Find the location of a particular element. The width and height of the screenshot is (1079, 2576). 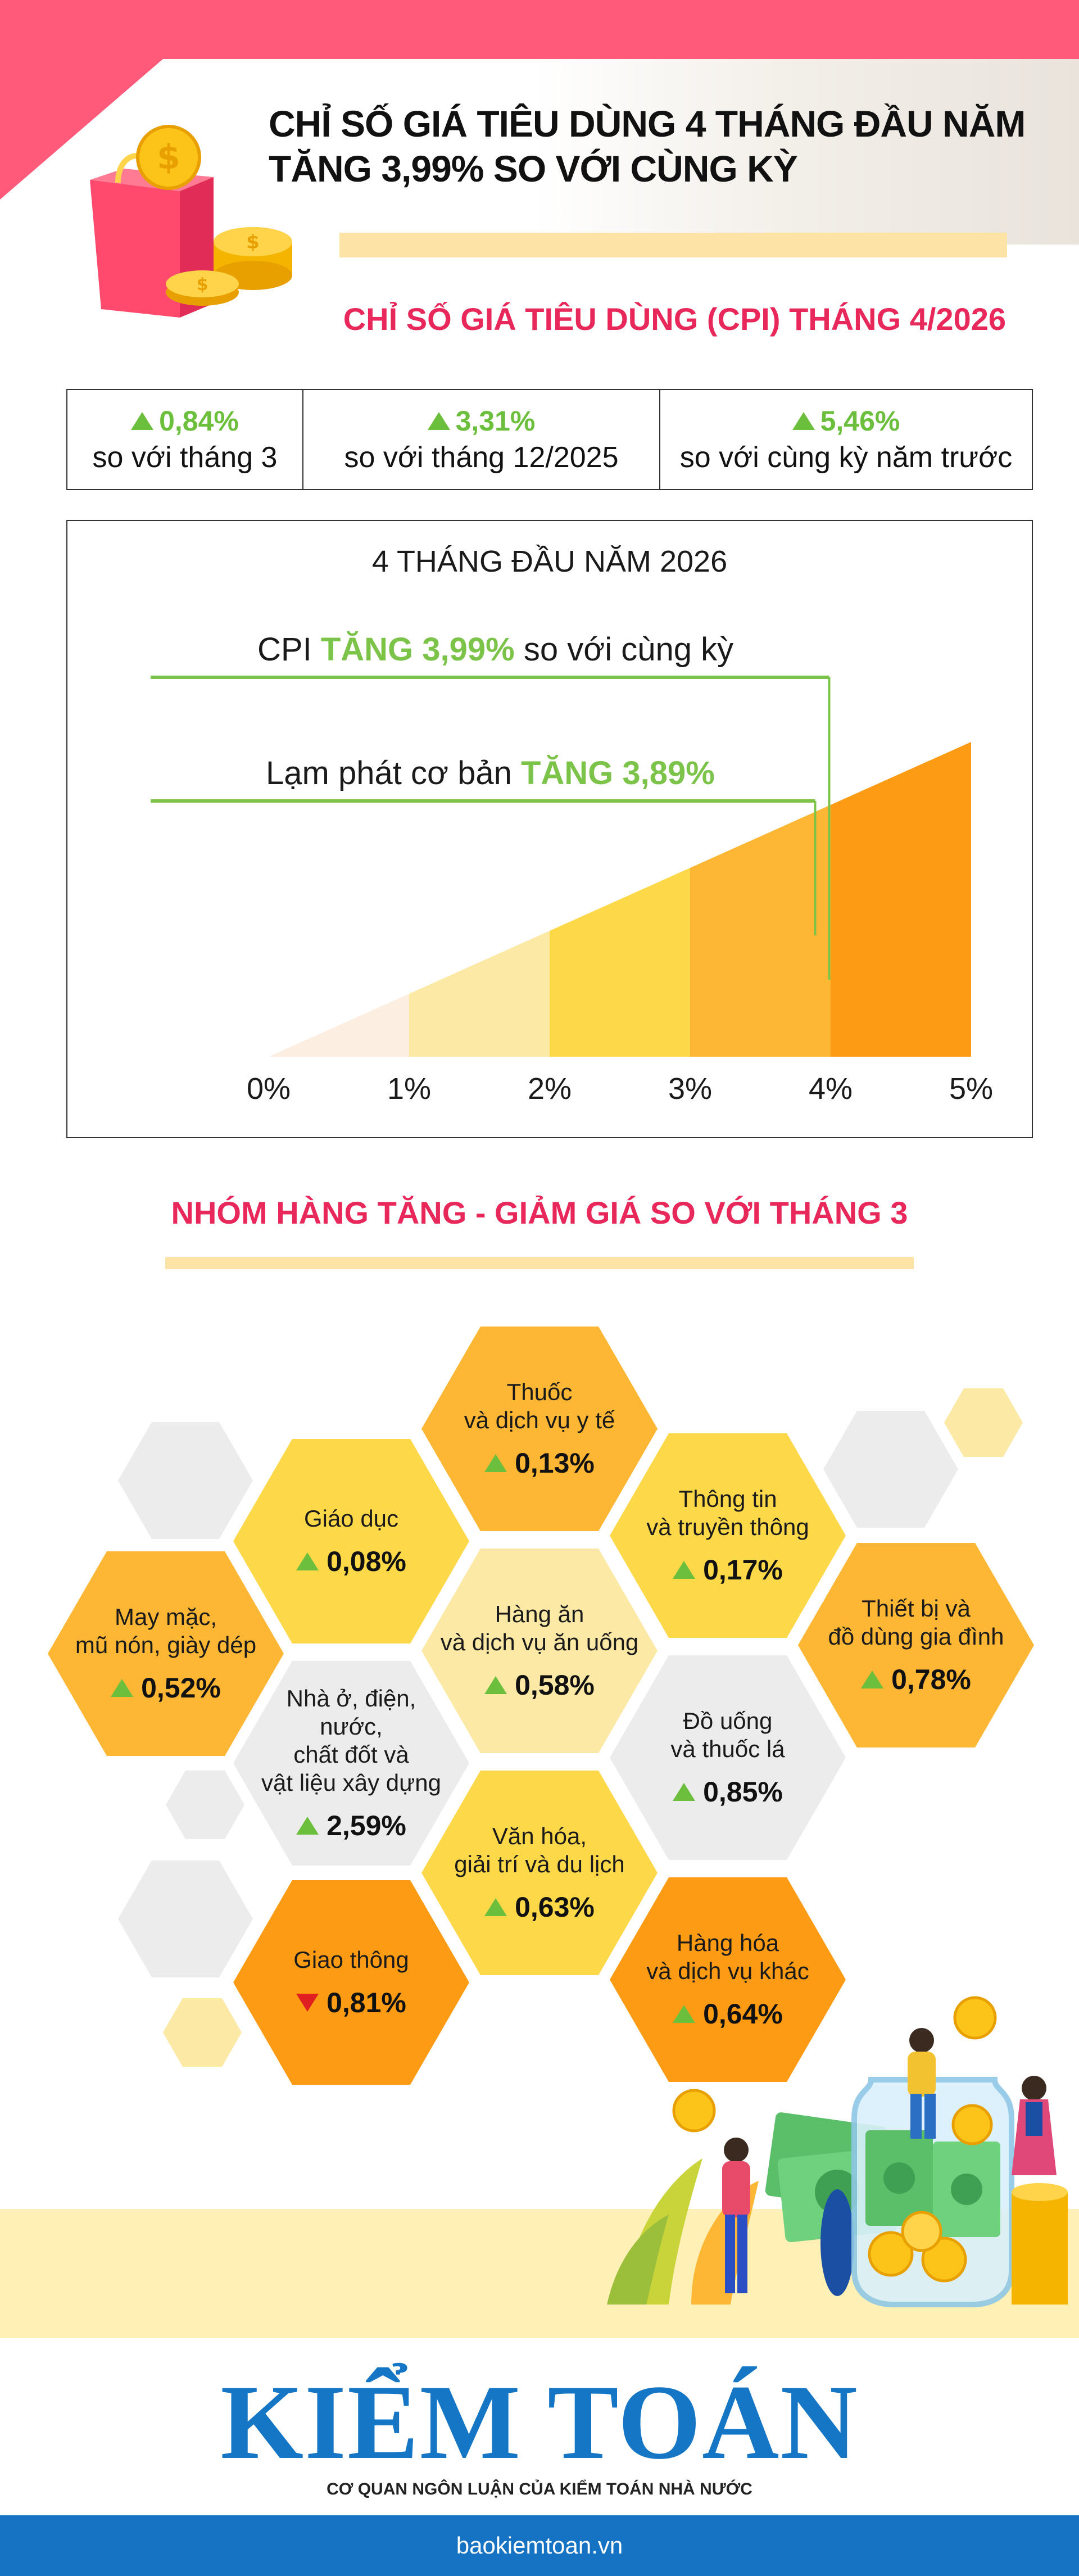

people-money-jar-illustration is located at coordinates (837, 2151).